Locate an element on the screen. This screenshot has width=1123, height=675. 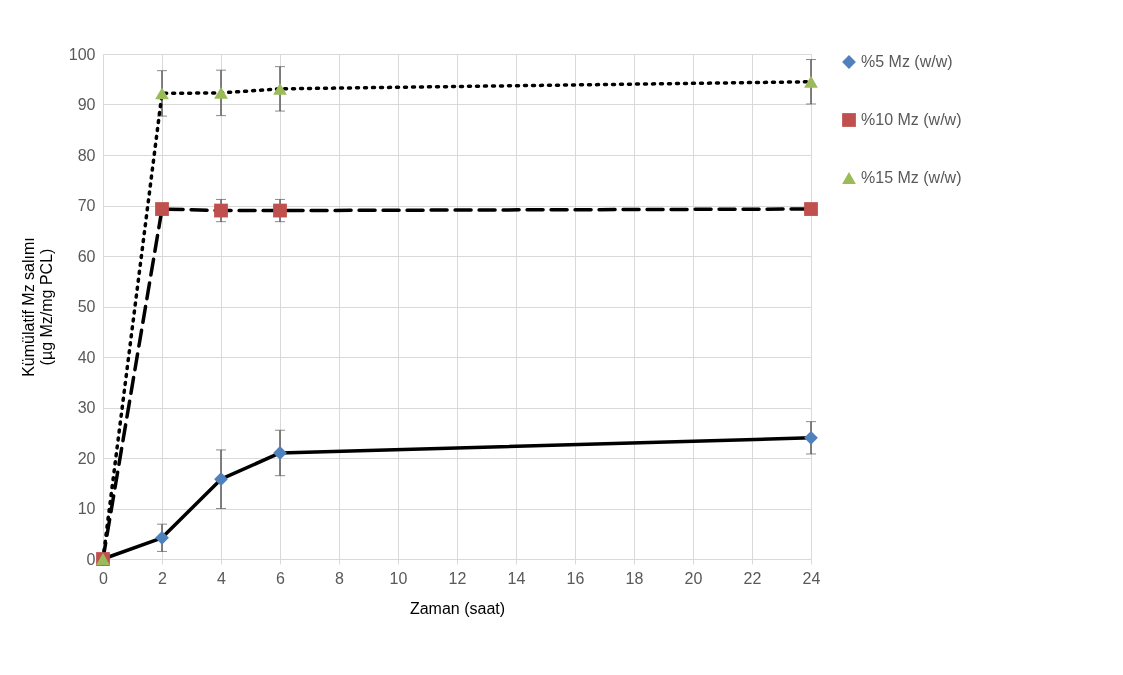
y-tick-label: 10 is located at coordinates (86, 508).